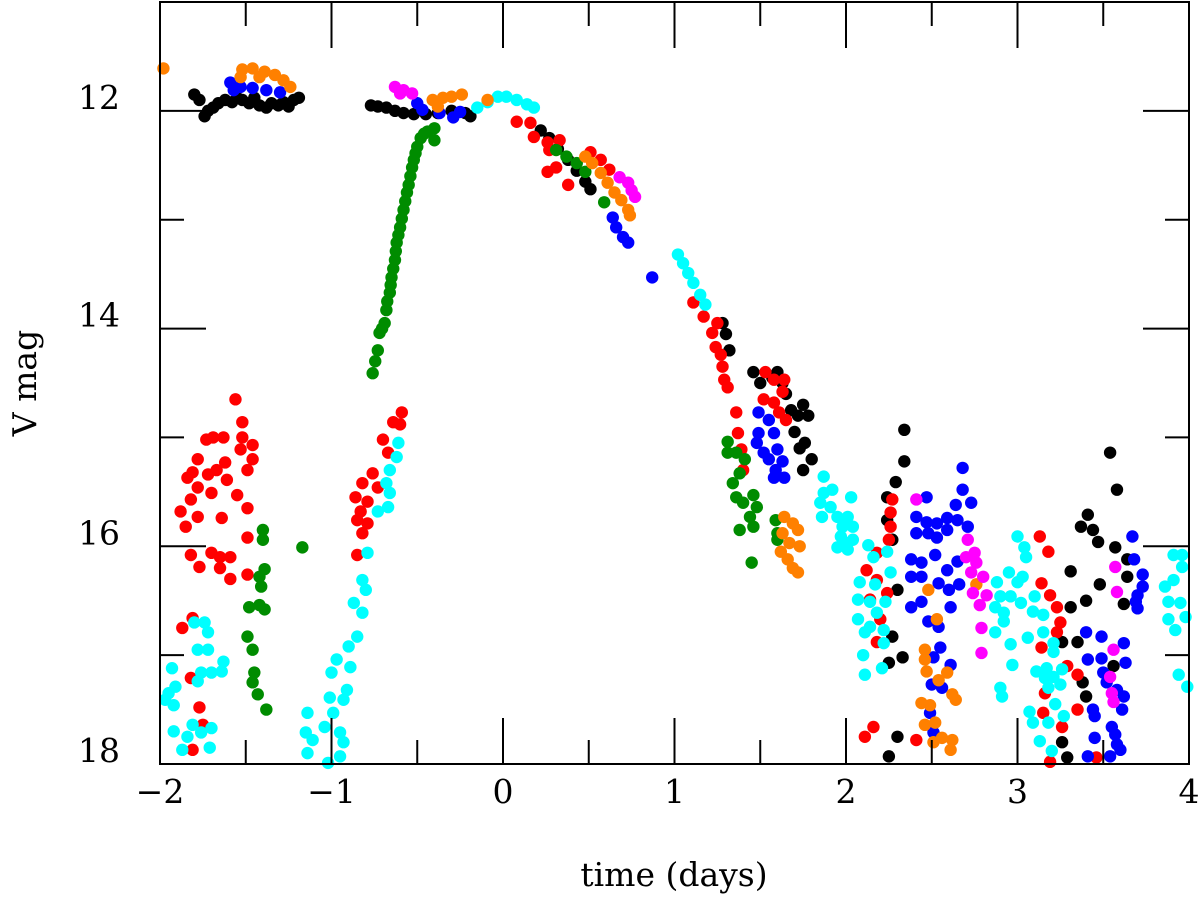 This screenshot has height=897, width=1200. I want to click on y-tick-label: 14, so click(99, 315).